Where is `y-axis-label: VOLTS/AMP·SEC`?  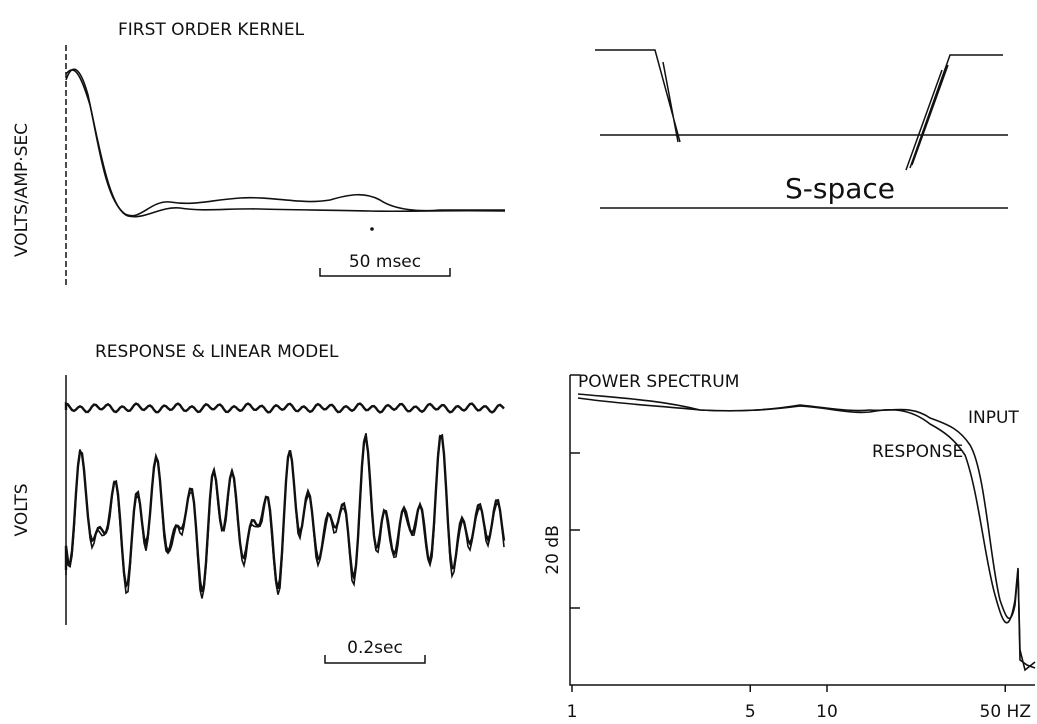
y-axis-label: VOLTS/AMP·SEC is located at coordinates (22, 190).